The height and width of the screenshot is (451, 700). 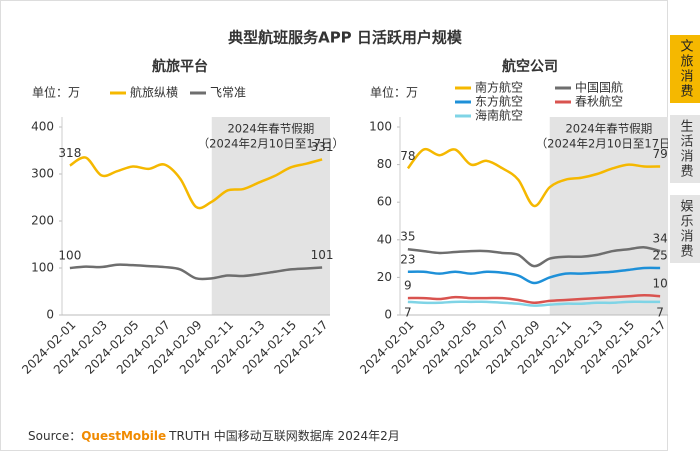 I want to click on y-tick-label: 80, so click(x=384, y=164).